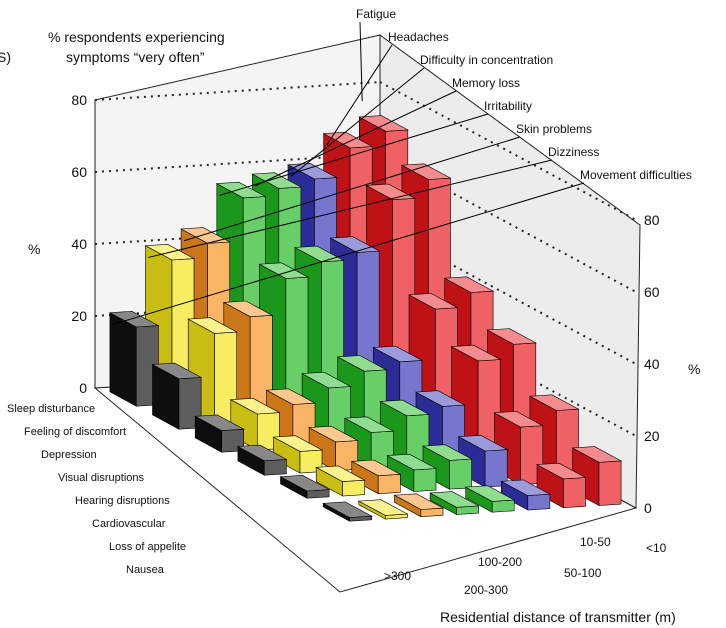  I want to click on distance-label-2: 50-100, so click(583, 573).